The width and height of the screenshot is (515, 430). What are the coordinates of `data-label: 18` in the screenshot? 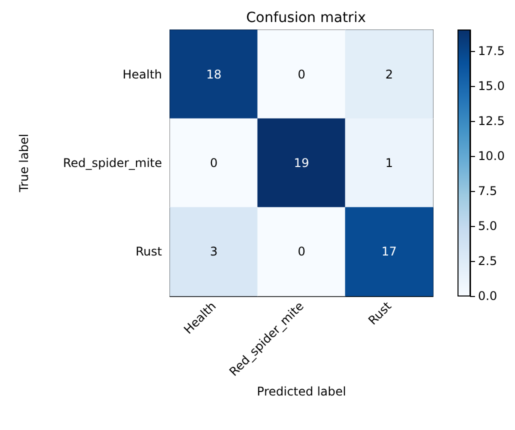 It's located at (214, 74).